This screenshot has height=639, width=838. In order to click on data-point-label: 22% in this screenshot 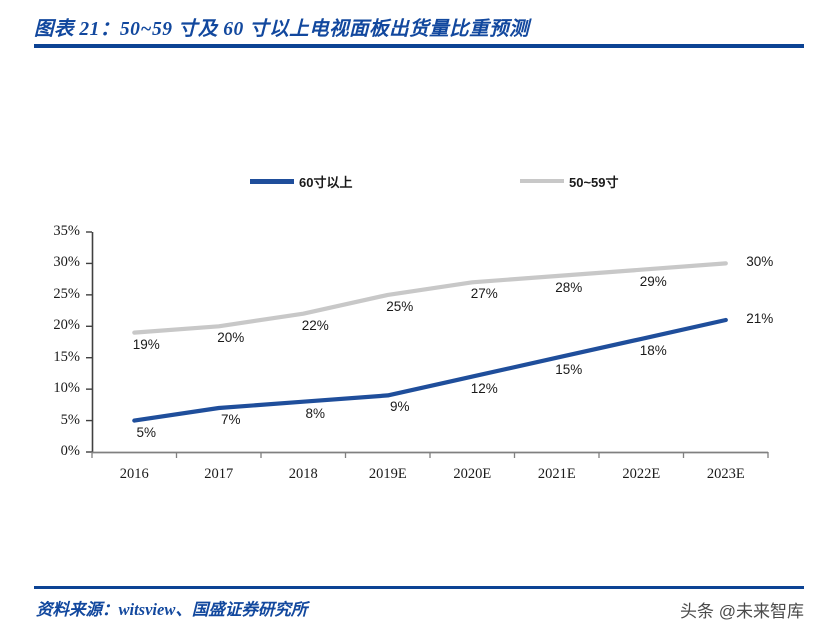, I will do `click(315, 325)`.